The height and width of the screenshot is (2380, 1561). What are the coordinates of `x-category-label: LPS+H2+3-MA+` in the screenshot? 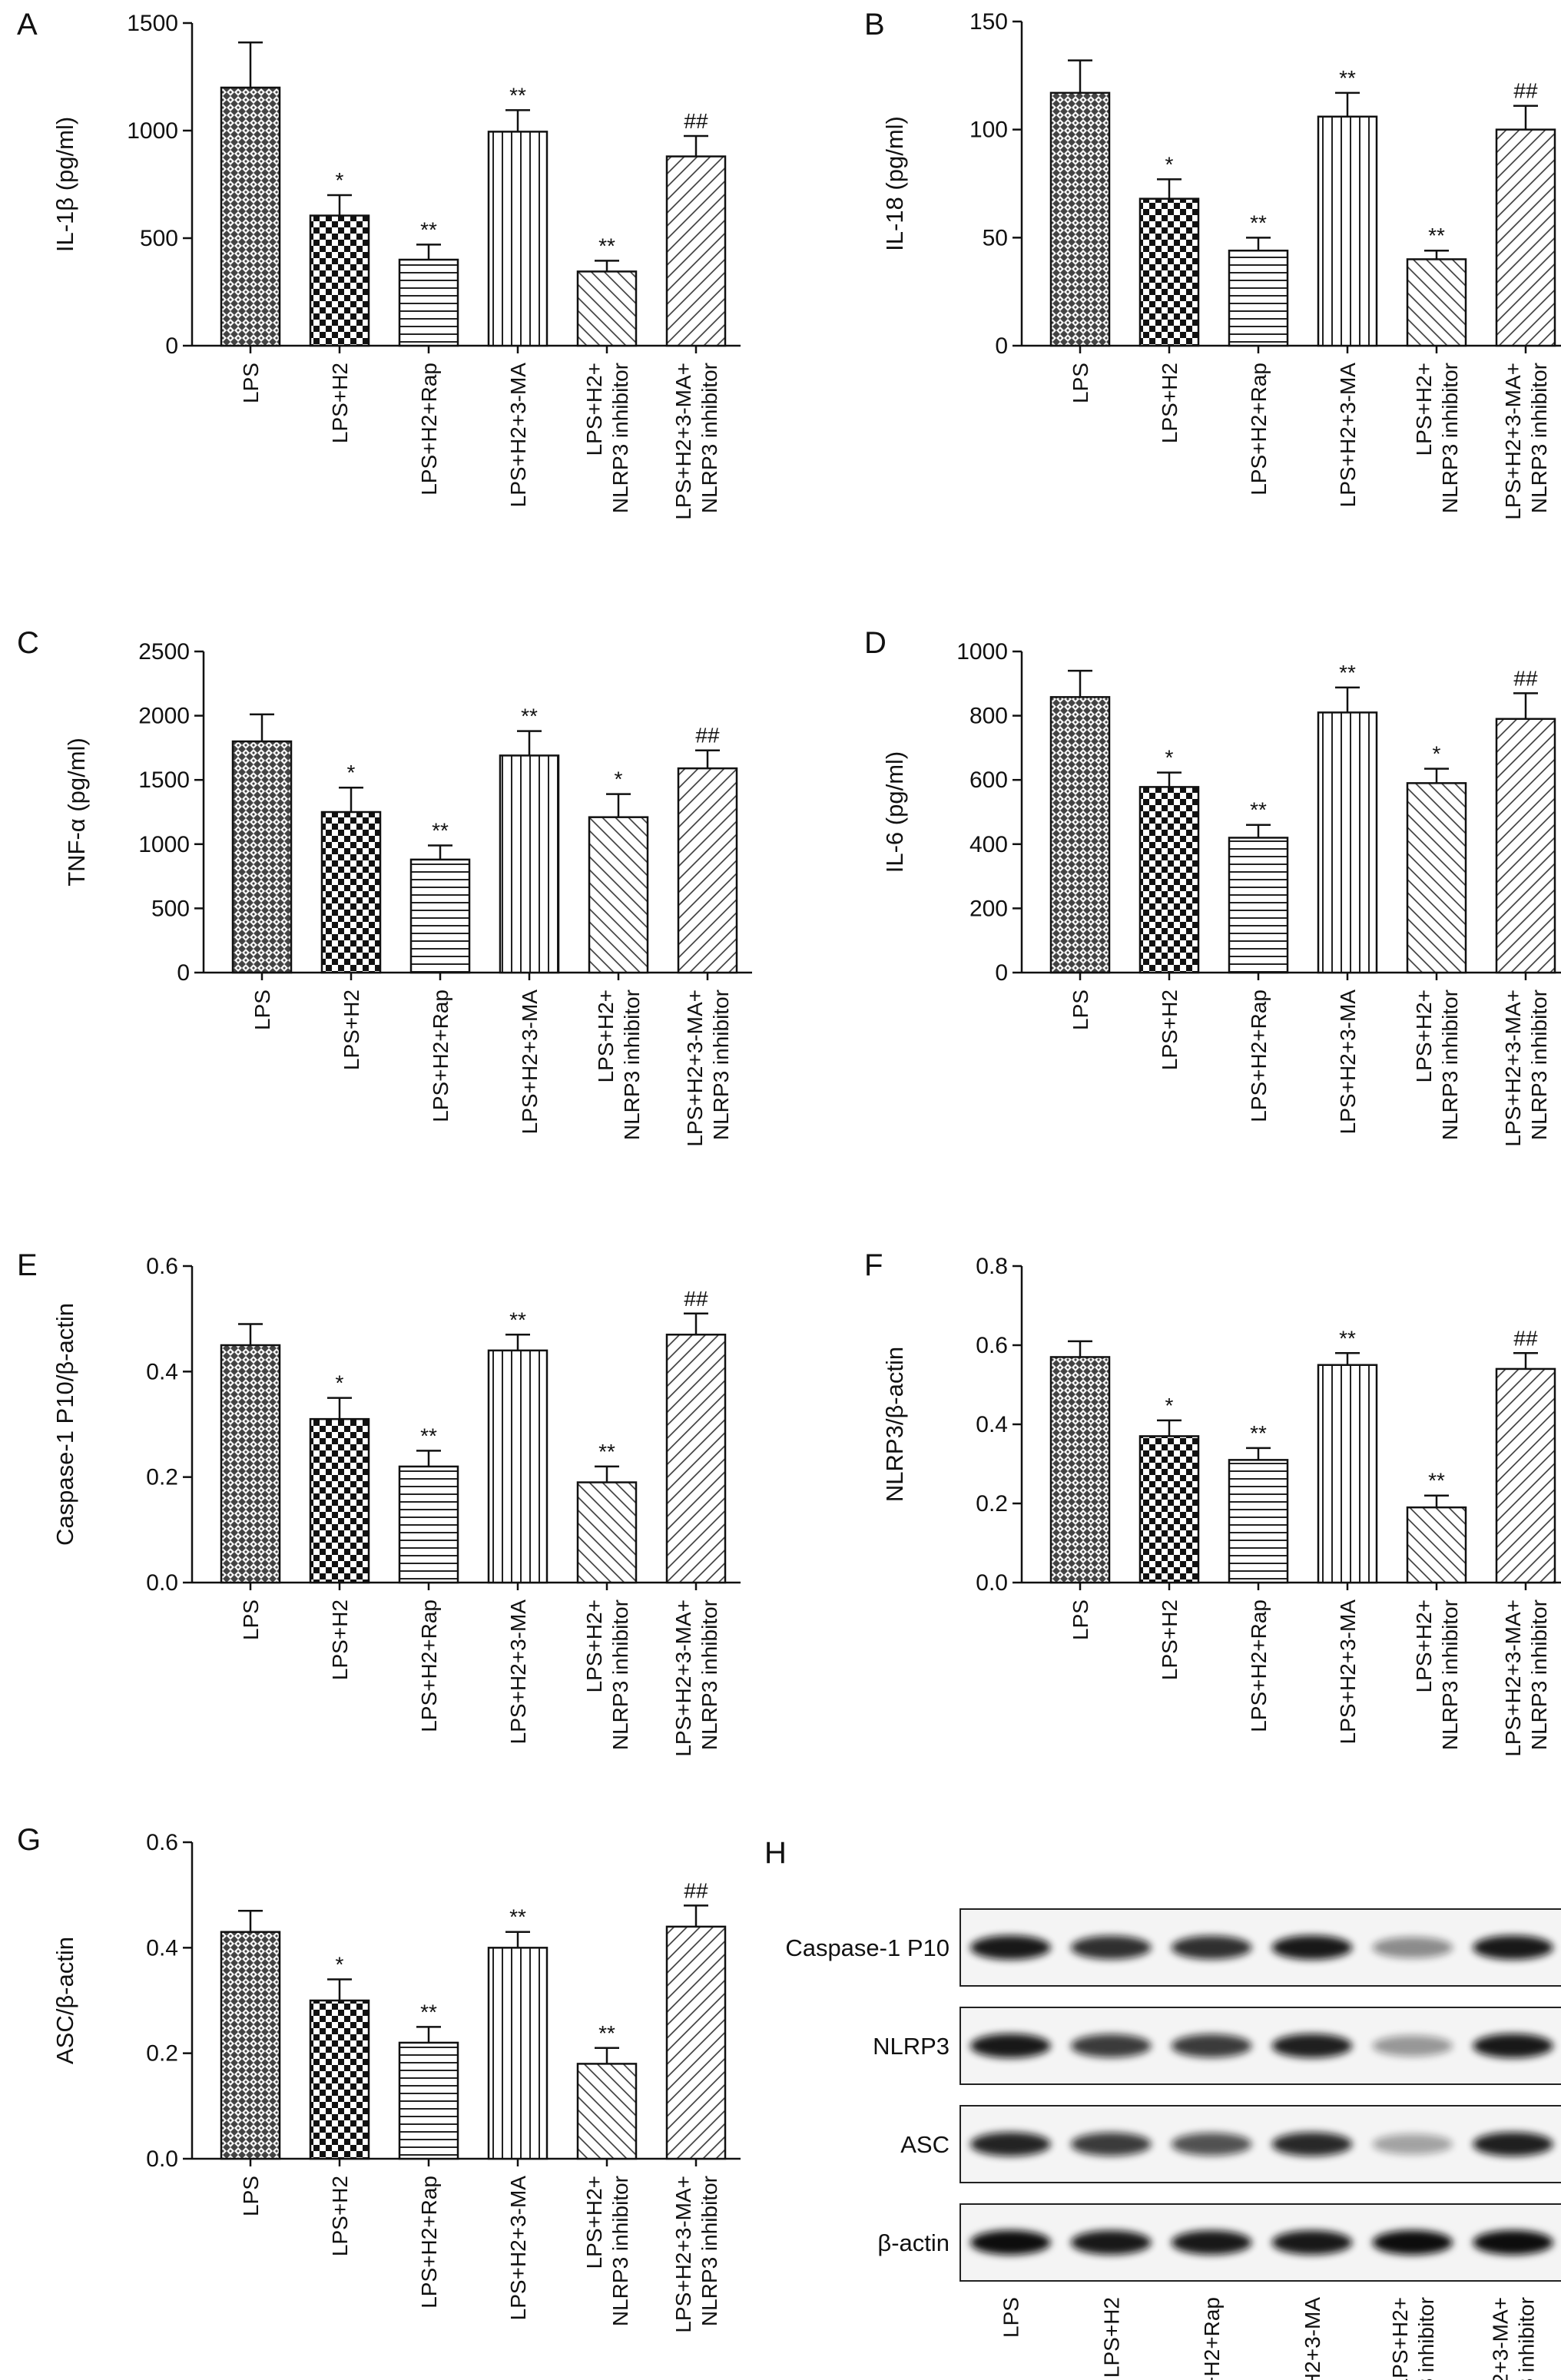 It's located at (683, 1678).